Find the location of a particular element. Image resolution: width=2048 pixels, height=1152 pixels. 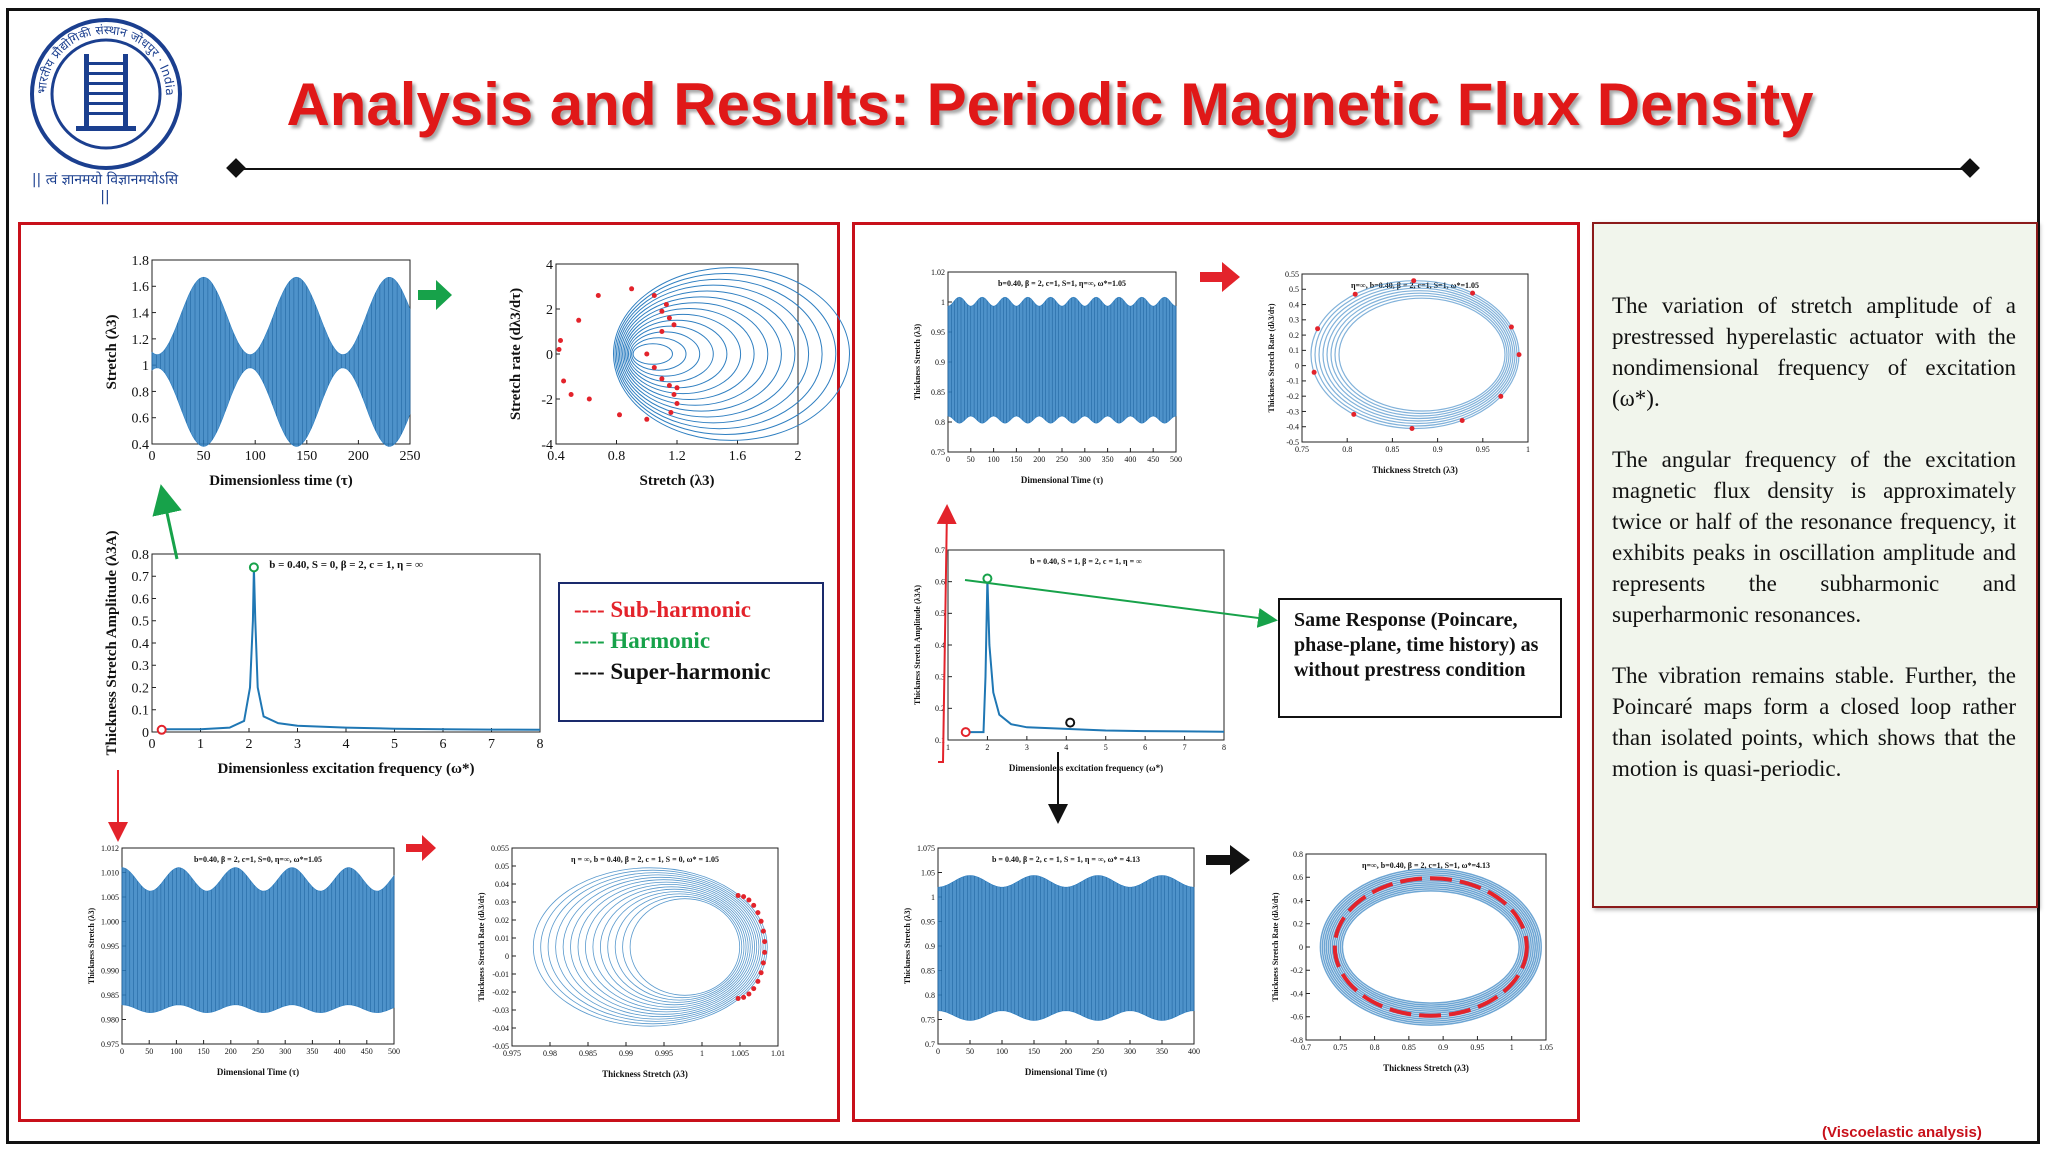

legend-super-harmonic: ---- Super-harmonic is located at coordinates (672, 671).